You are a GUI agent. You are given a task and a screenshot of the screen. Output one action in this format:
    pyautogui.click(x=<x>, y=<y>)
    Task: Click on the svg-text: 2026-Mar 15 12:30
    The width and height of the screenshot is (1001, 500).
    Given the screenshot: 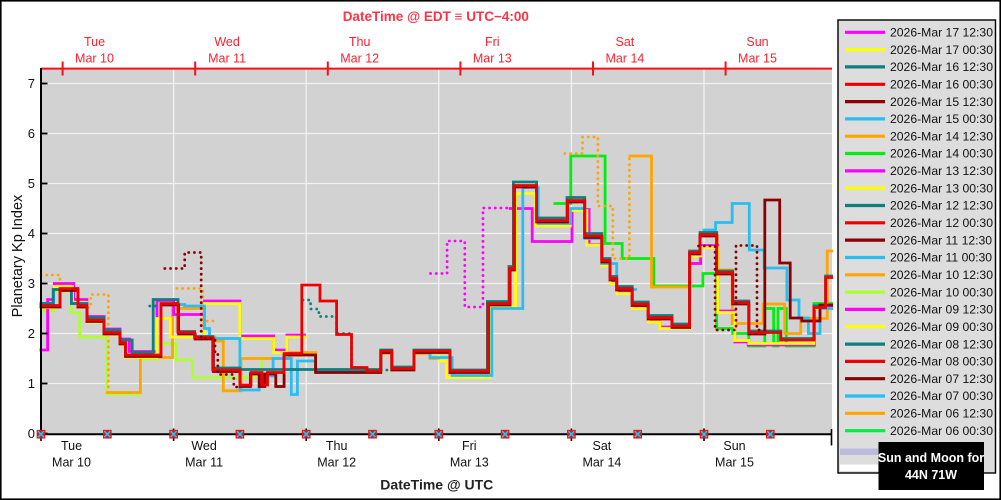 What is the action you would take?
    pyautogui.click(x=941, y=102)
    